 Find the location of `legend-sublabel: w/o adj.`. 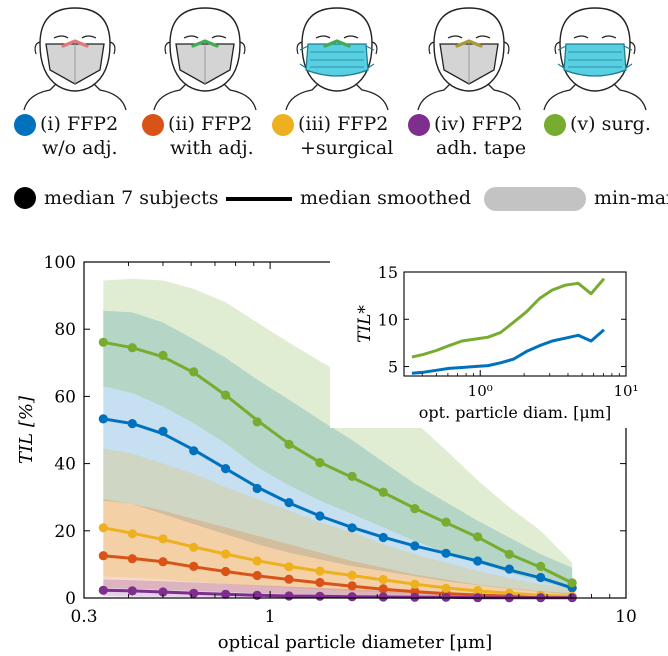

legend-sublabel: w/o adj. is located at coordinates (80, 148).